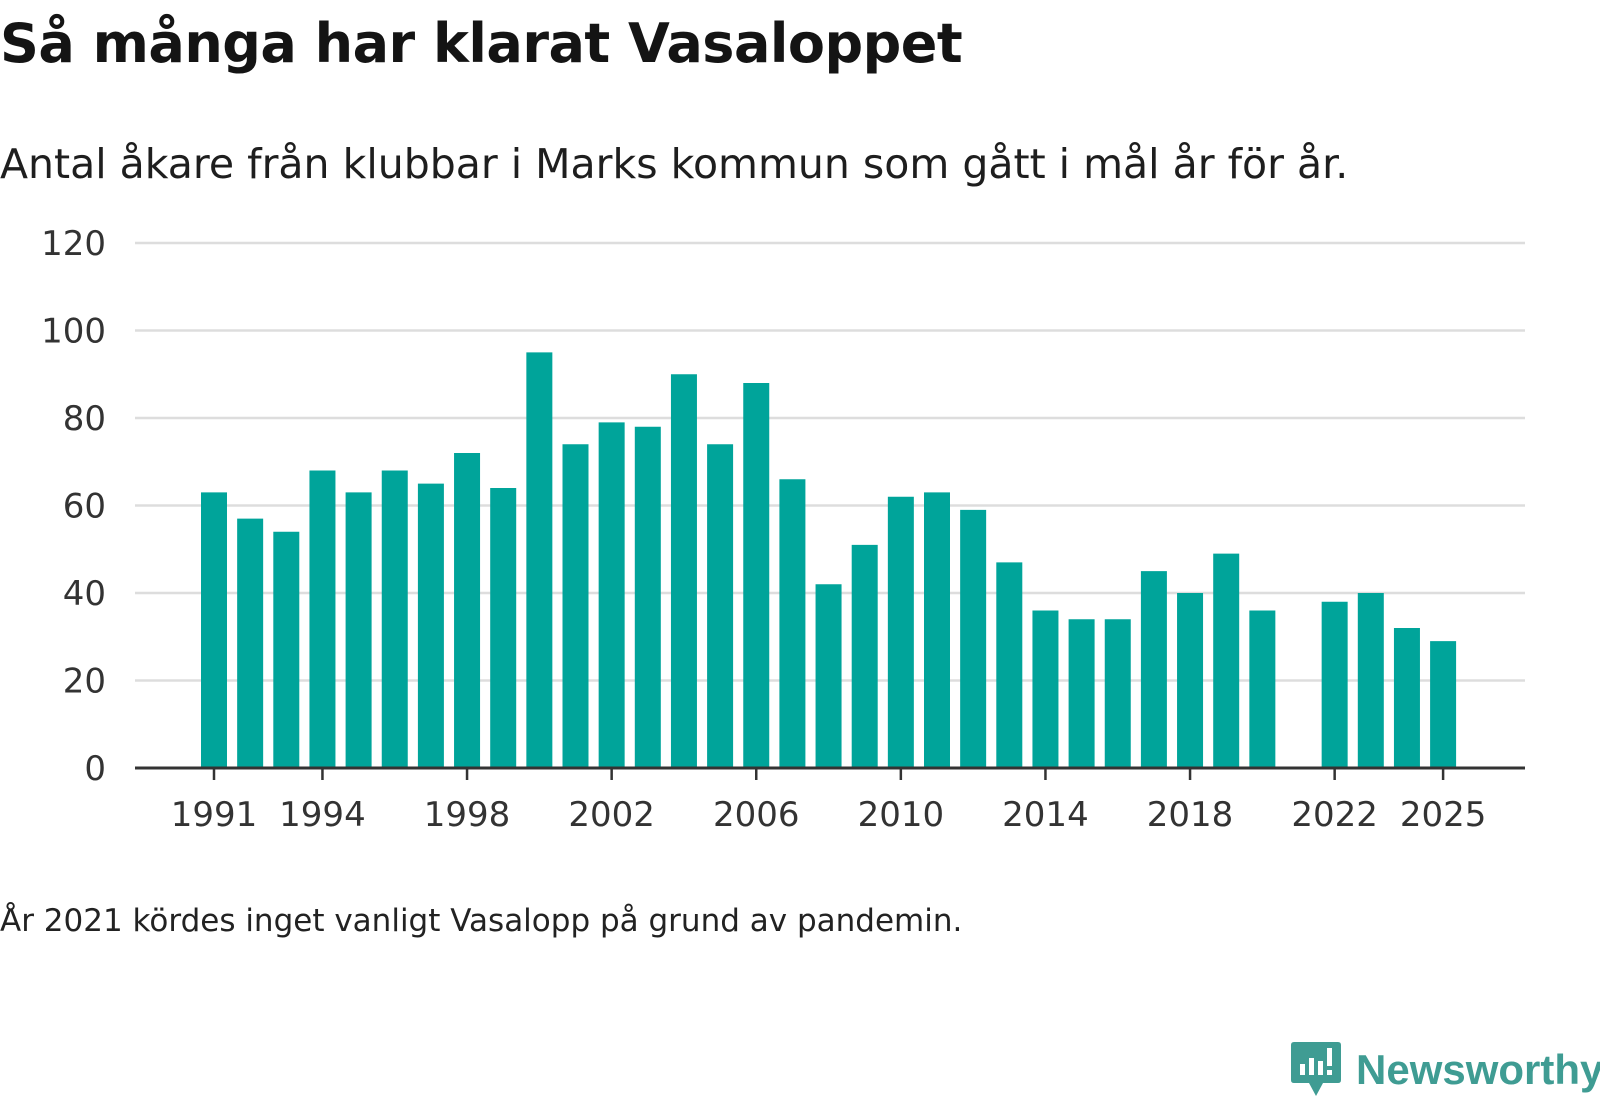  What do you see at coordinates (73, 244) in the screenshot?
I see `y-tick-label-120: 120` at bounding box center [73, 244].